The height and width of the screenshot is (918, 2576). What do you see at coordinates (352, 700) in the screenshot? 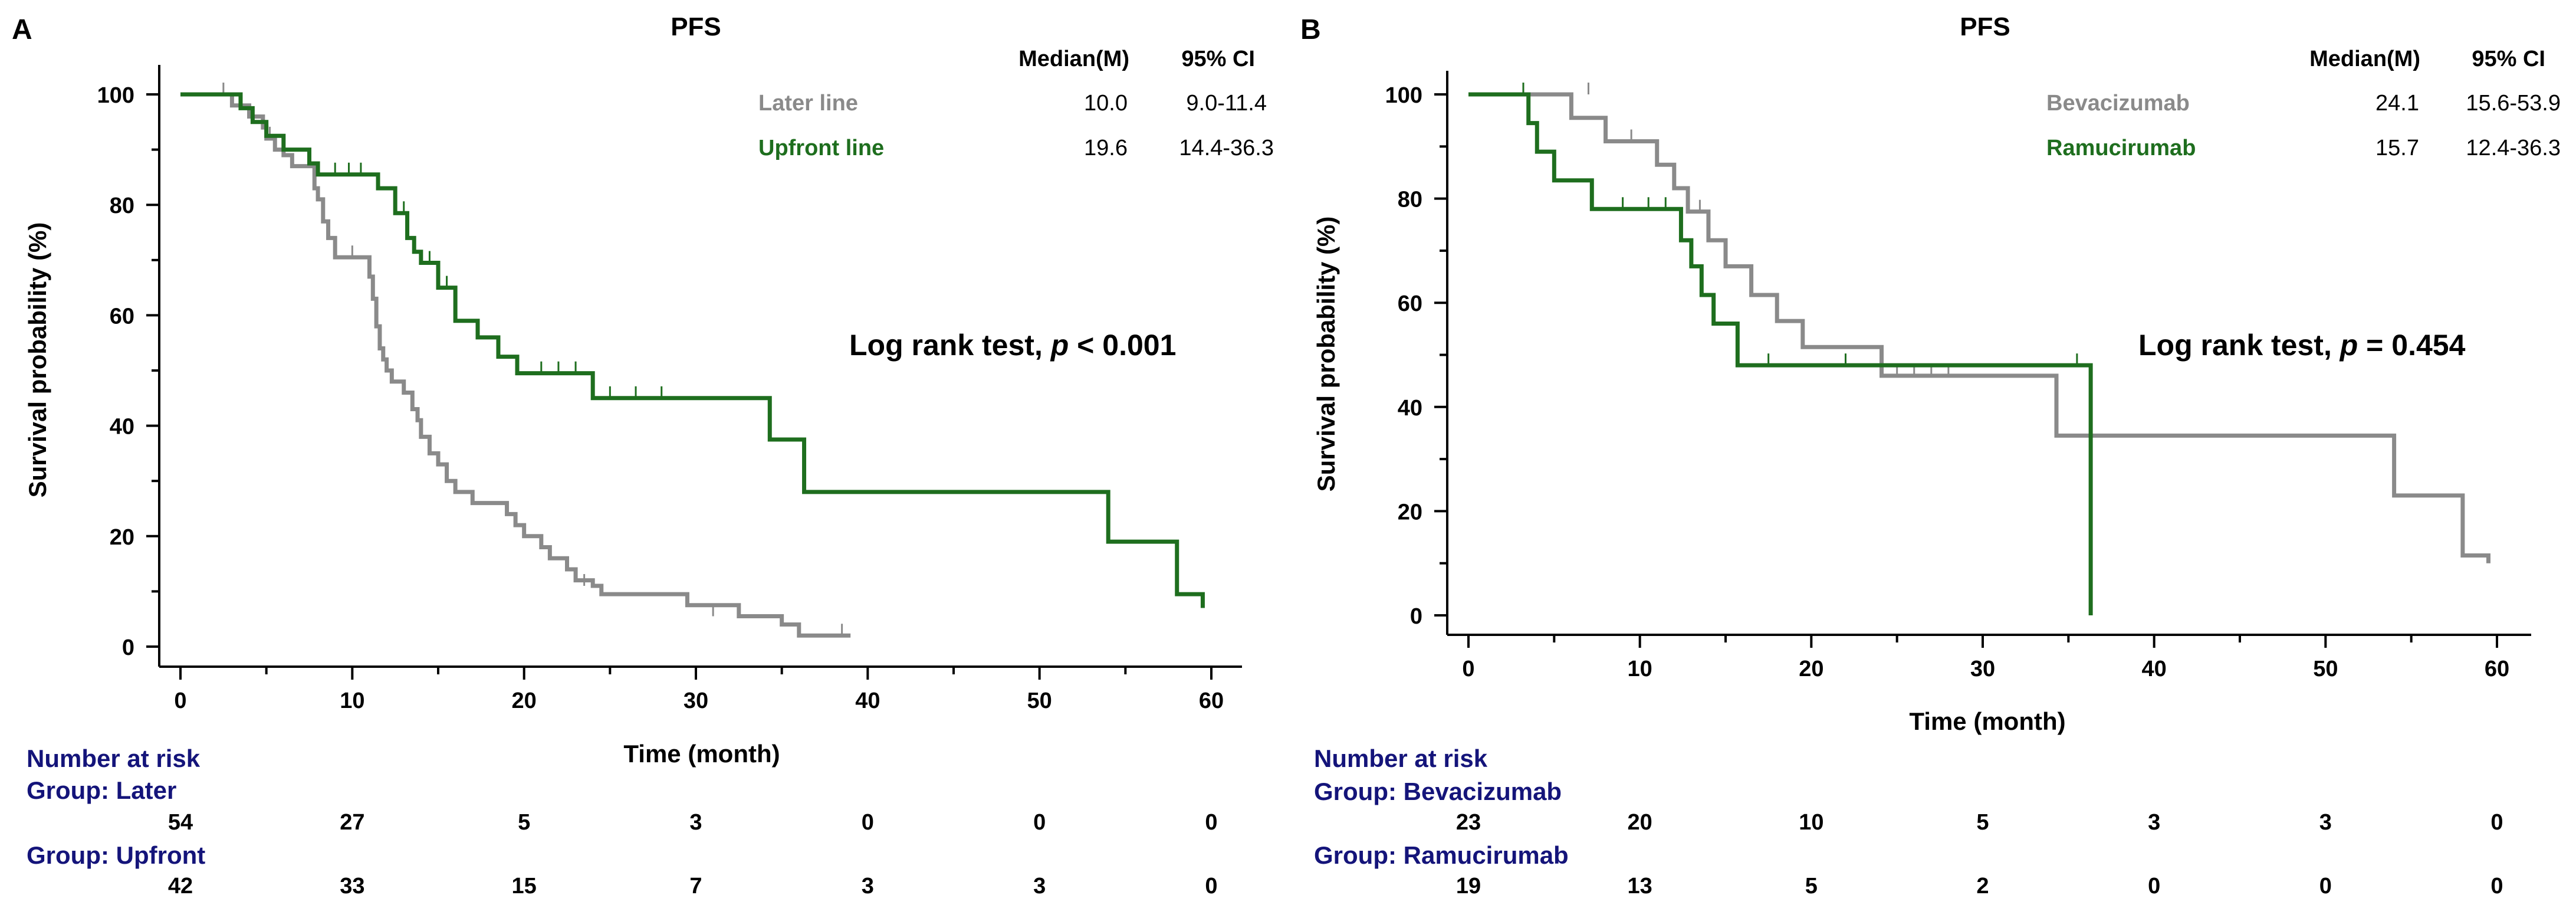
I see `x-tick-label-a-10: 10` at bounding box center [352, 700].